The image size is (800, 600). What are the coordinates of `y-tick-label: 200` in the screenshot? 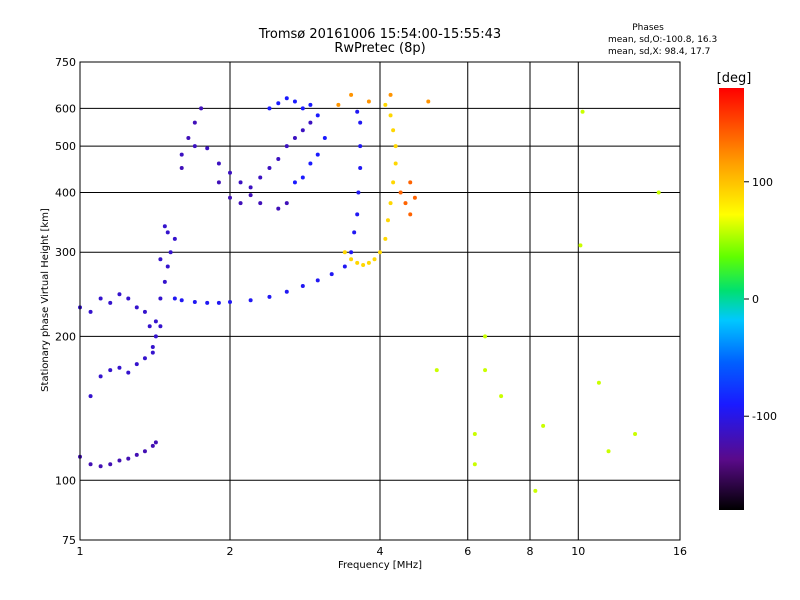 It's located at (65, 336).